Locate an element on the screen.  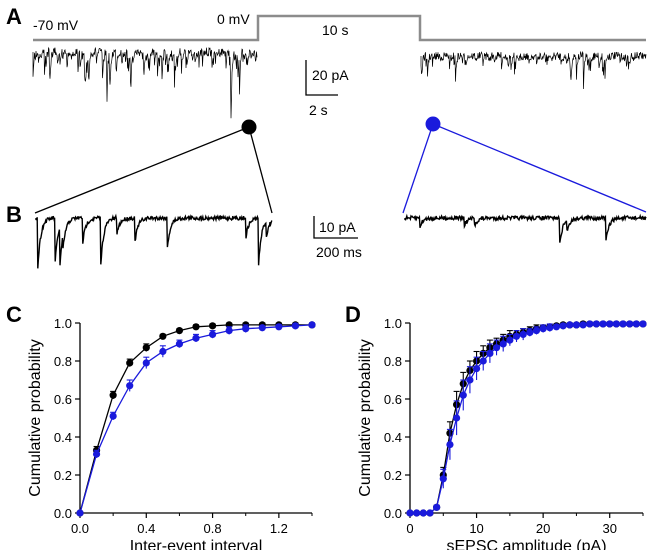
scalebar-a-x-label: 2 s is located at coordinates (318, 110).